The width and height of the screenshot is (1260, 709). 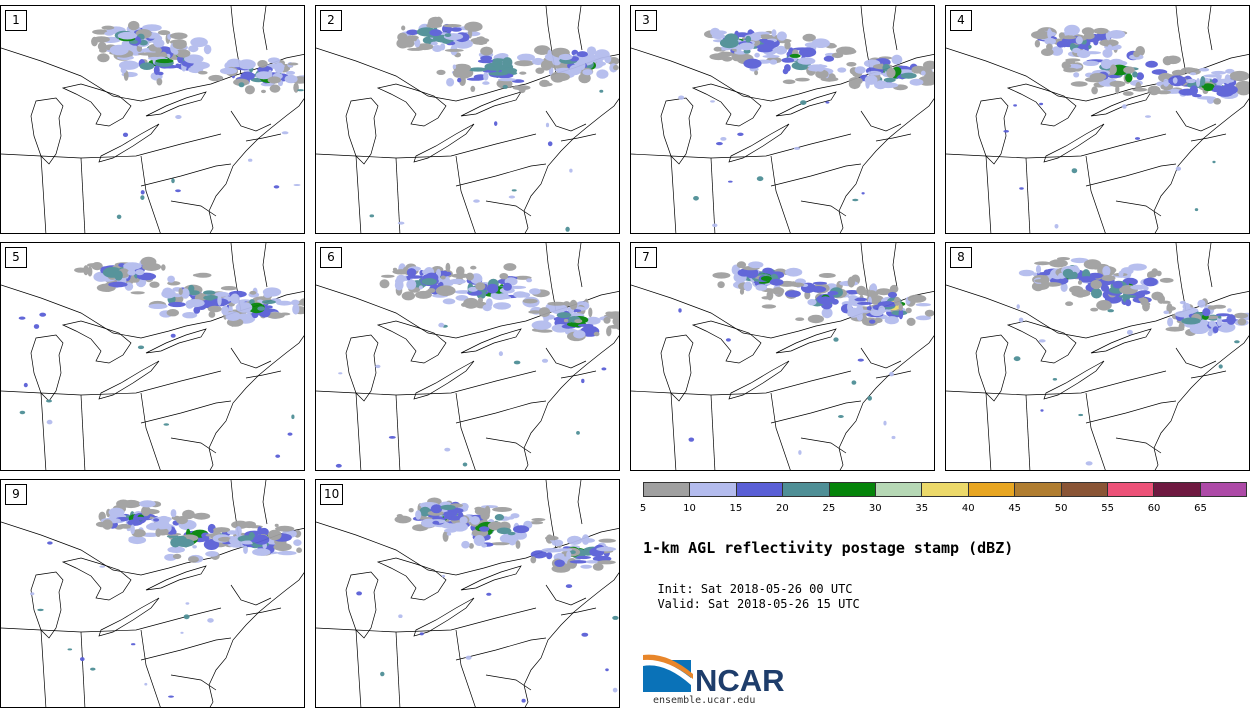 I want to click on init-line: Init: Sat 2018-05-26 00 UTC, so click(x=748, y=582).